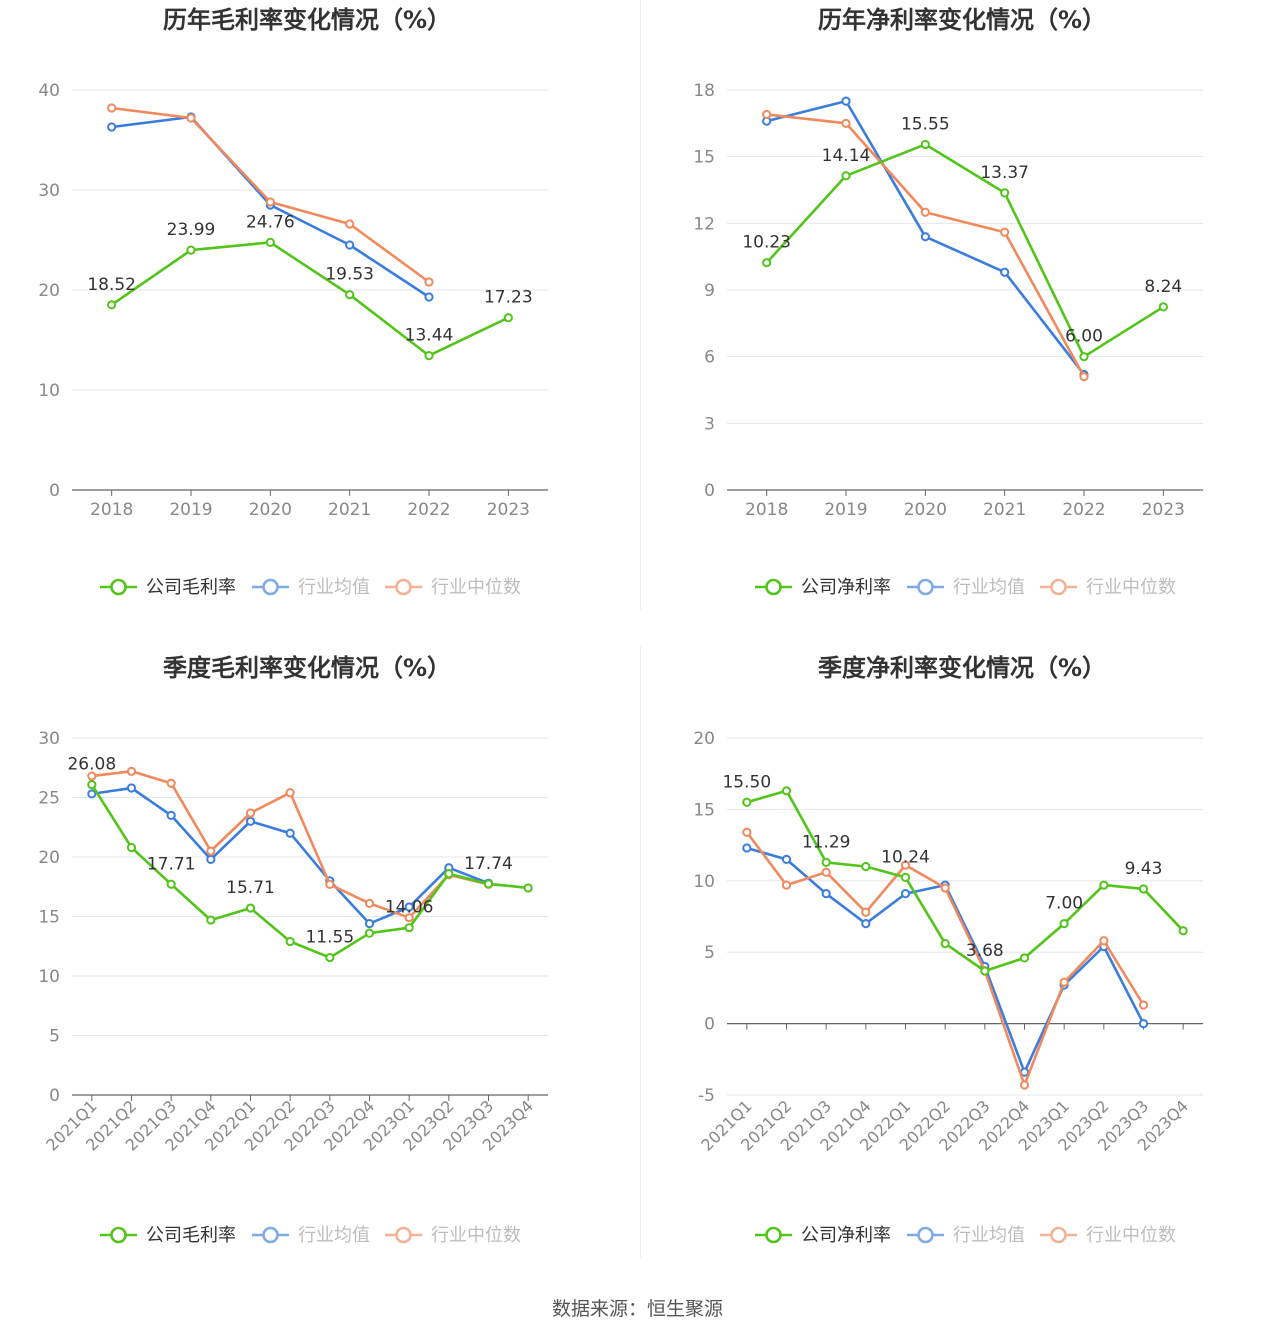  I want to click on y-tick-label: 20, so click(49, 858).